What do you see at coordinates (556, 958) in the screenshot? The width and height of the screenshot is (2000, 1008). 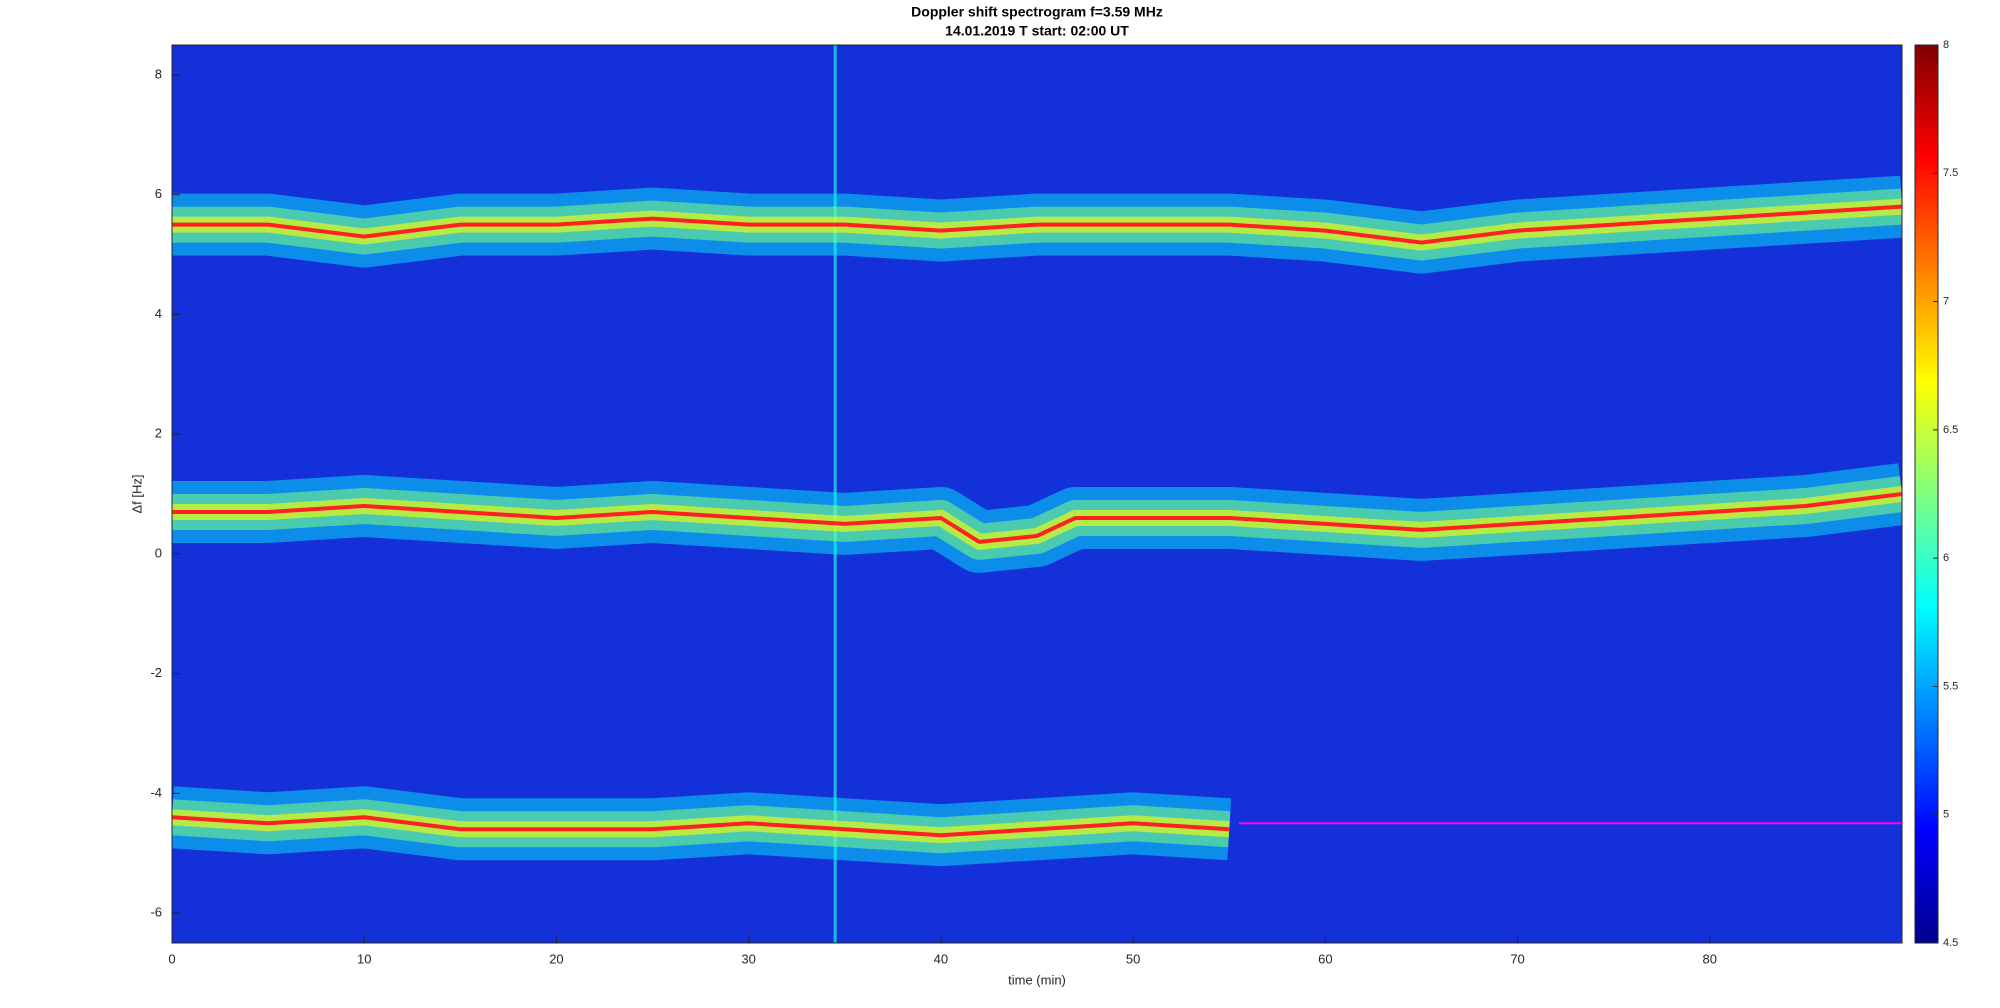 I see `x-tick-label: 20` at bounding box center [556, 958].